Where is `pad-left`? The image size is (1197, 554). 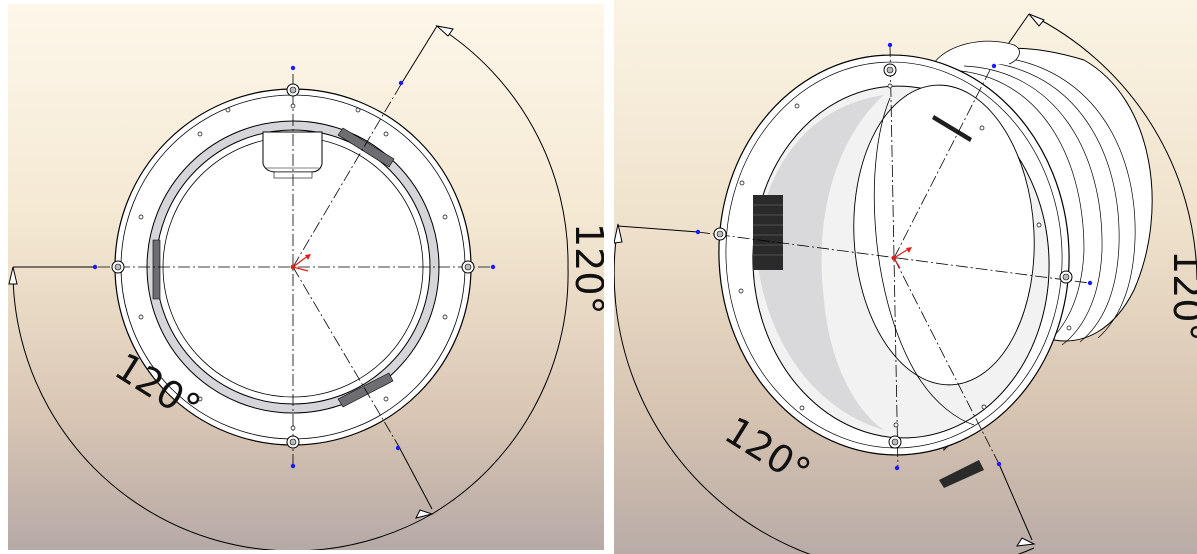
pad-left is located at coordinates (156, 269).